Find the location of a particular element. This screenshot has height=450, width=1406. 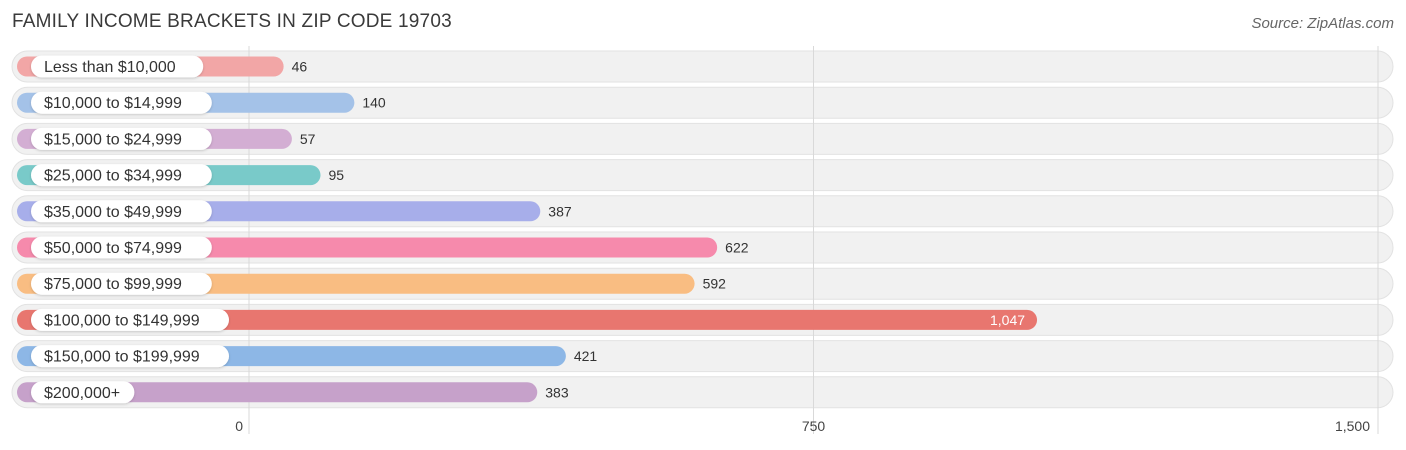

category-label: $15,000 to $24,999 is located at coordinates (113, 139).